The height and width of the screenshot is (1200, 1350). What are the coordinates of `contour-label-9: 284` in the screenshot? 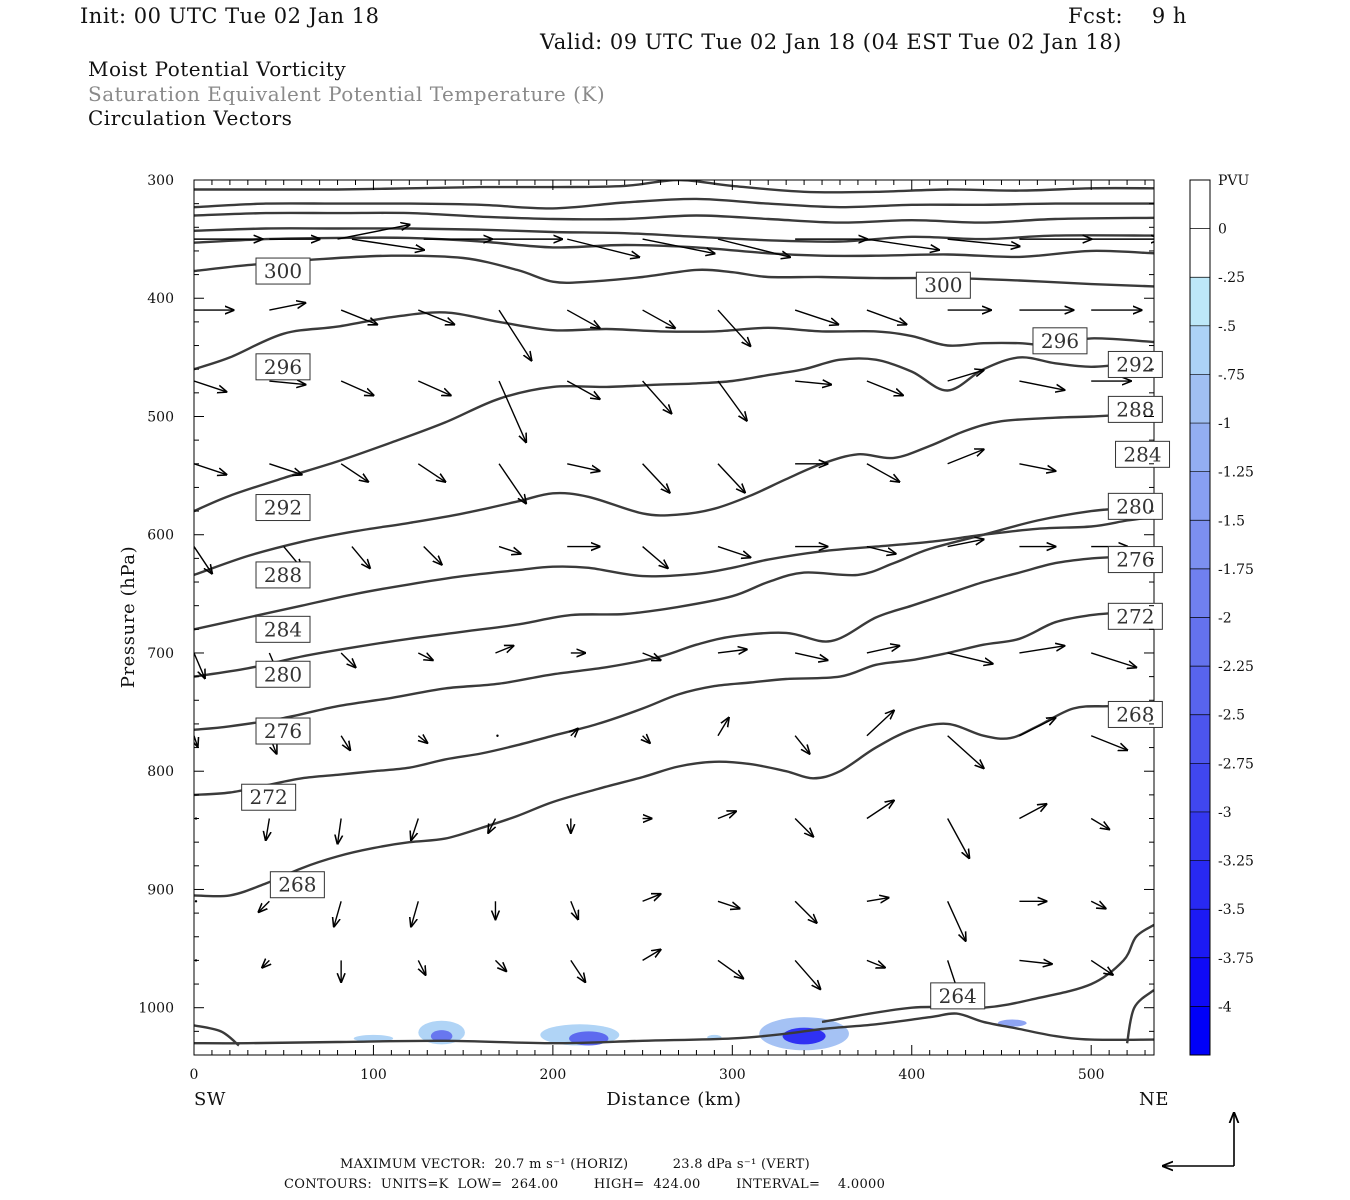 It's located at (1143, 454).